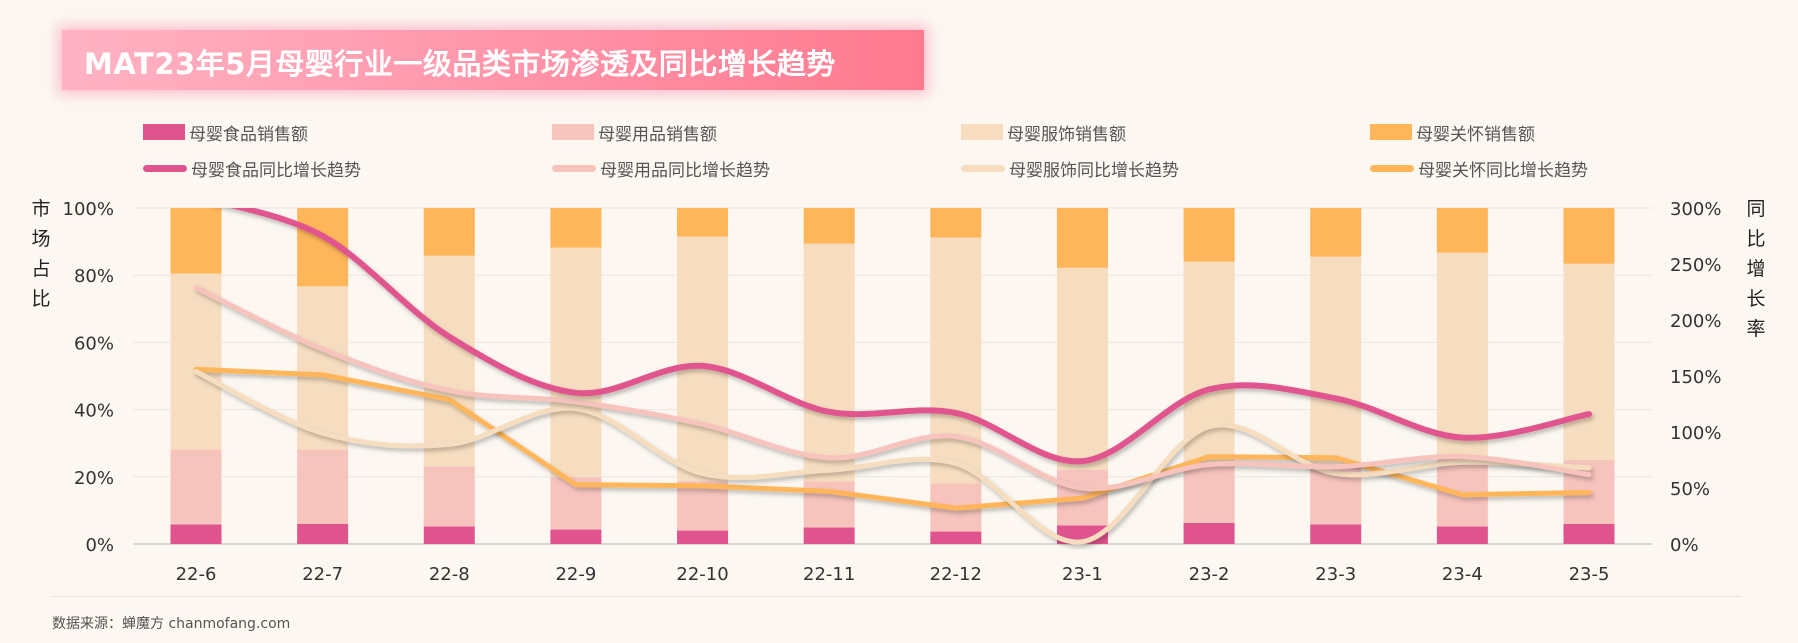 The width and height of the screenshot is (1798, 643). What do you see at coordinates (1684, 545) in the screenshot?
I see `right-tick-label: 0%` at bounding box center [1684, 545].